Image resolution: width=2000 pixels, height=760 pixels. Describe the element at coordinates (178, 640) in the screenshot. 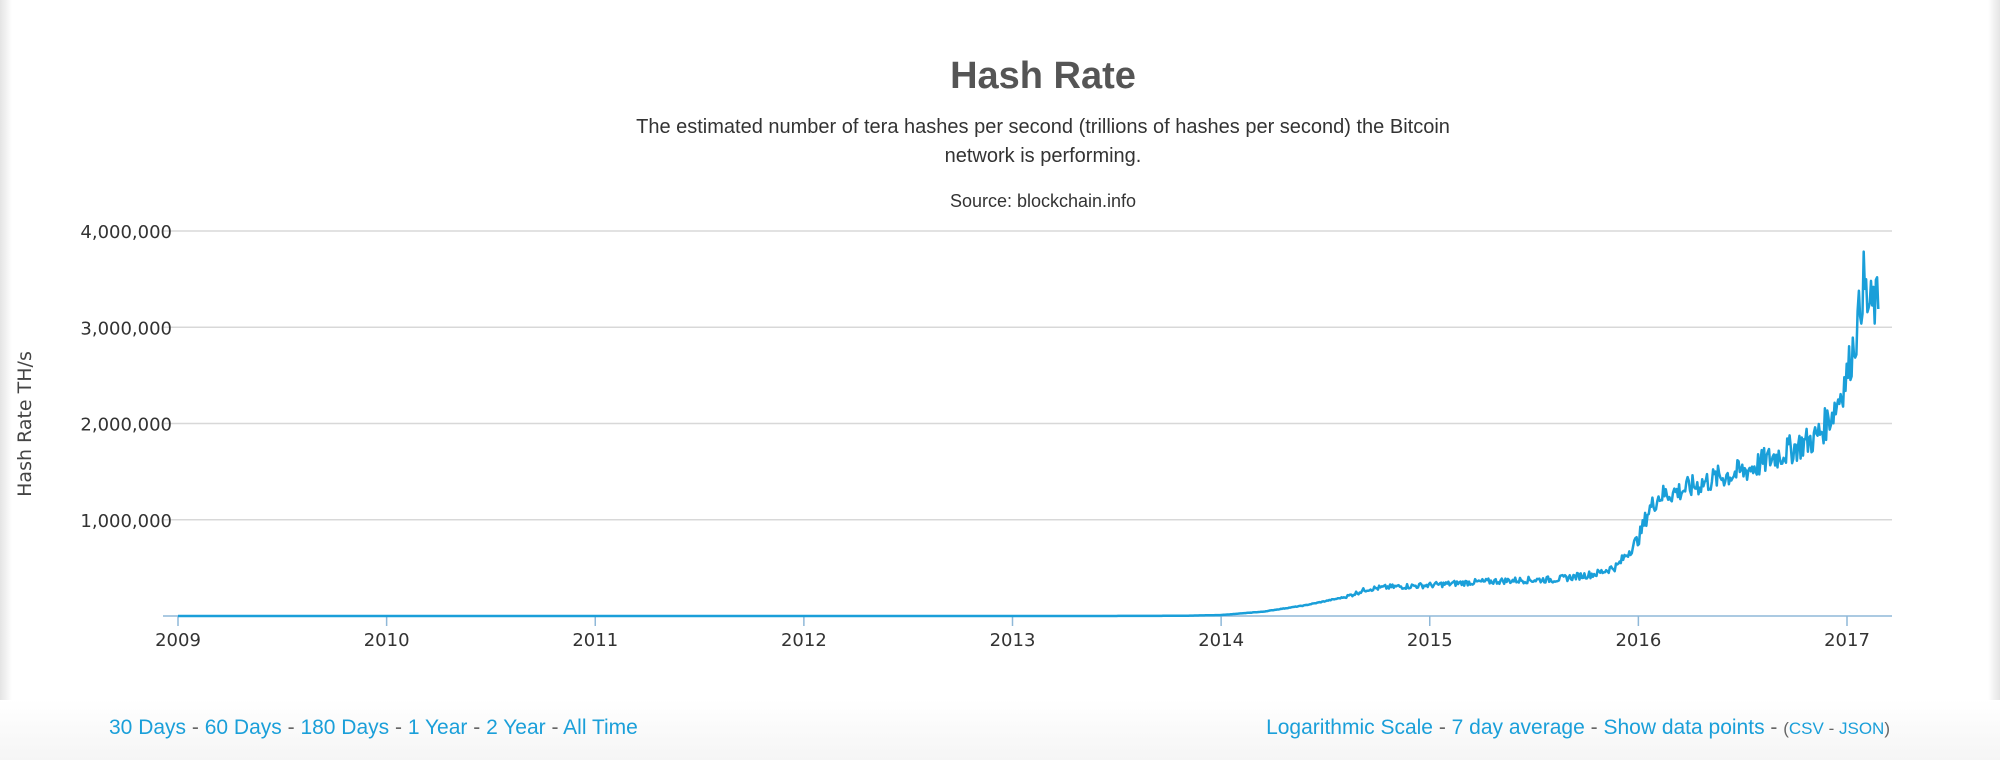

I see `x-tick-label: 2009` at that location.